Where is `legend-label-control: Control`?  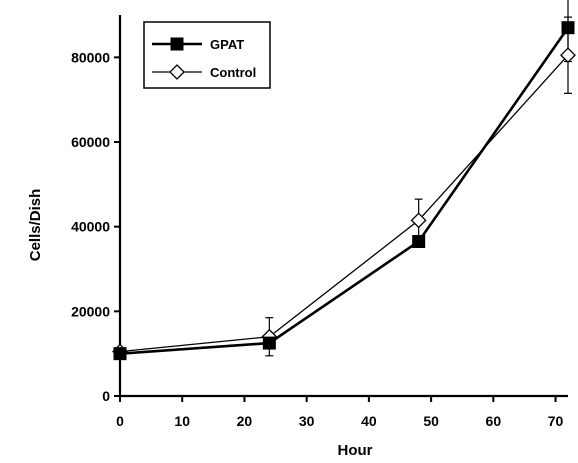
legend-label-control: Control is located at coordinates (233, 72).